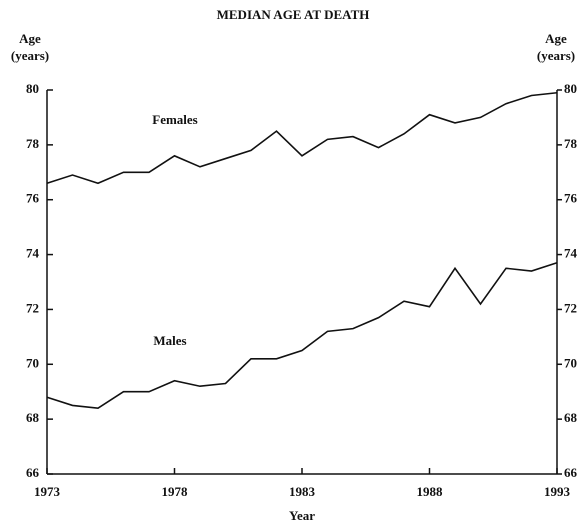 The height and width of the screenshot is (530, 586). Describe the element at coordinates (302, 491) in the screenshot. I see `x-tick-label: 1983` at that location.